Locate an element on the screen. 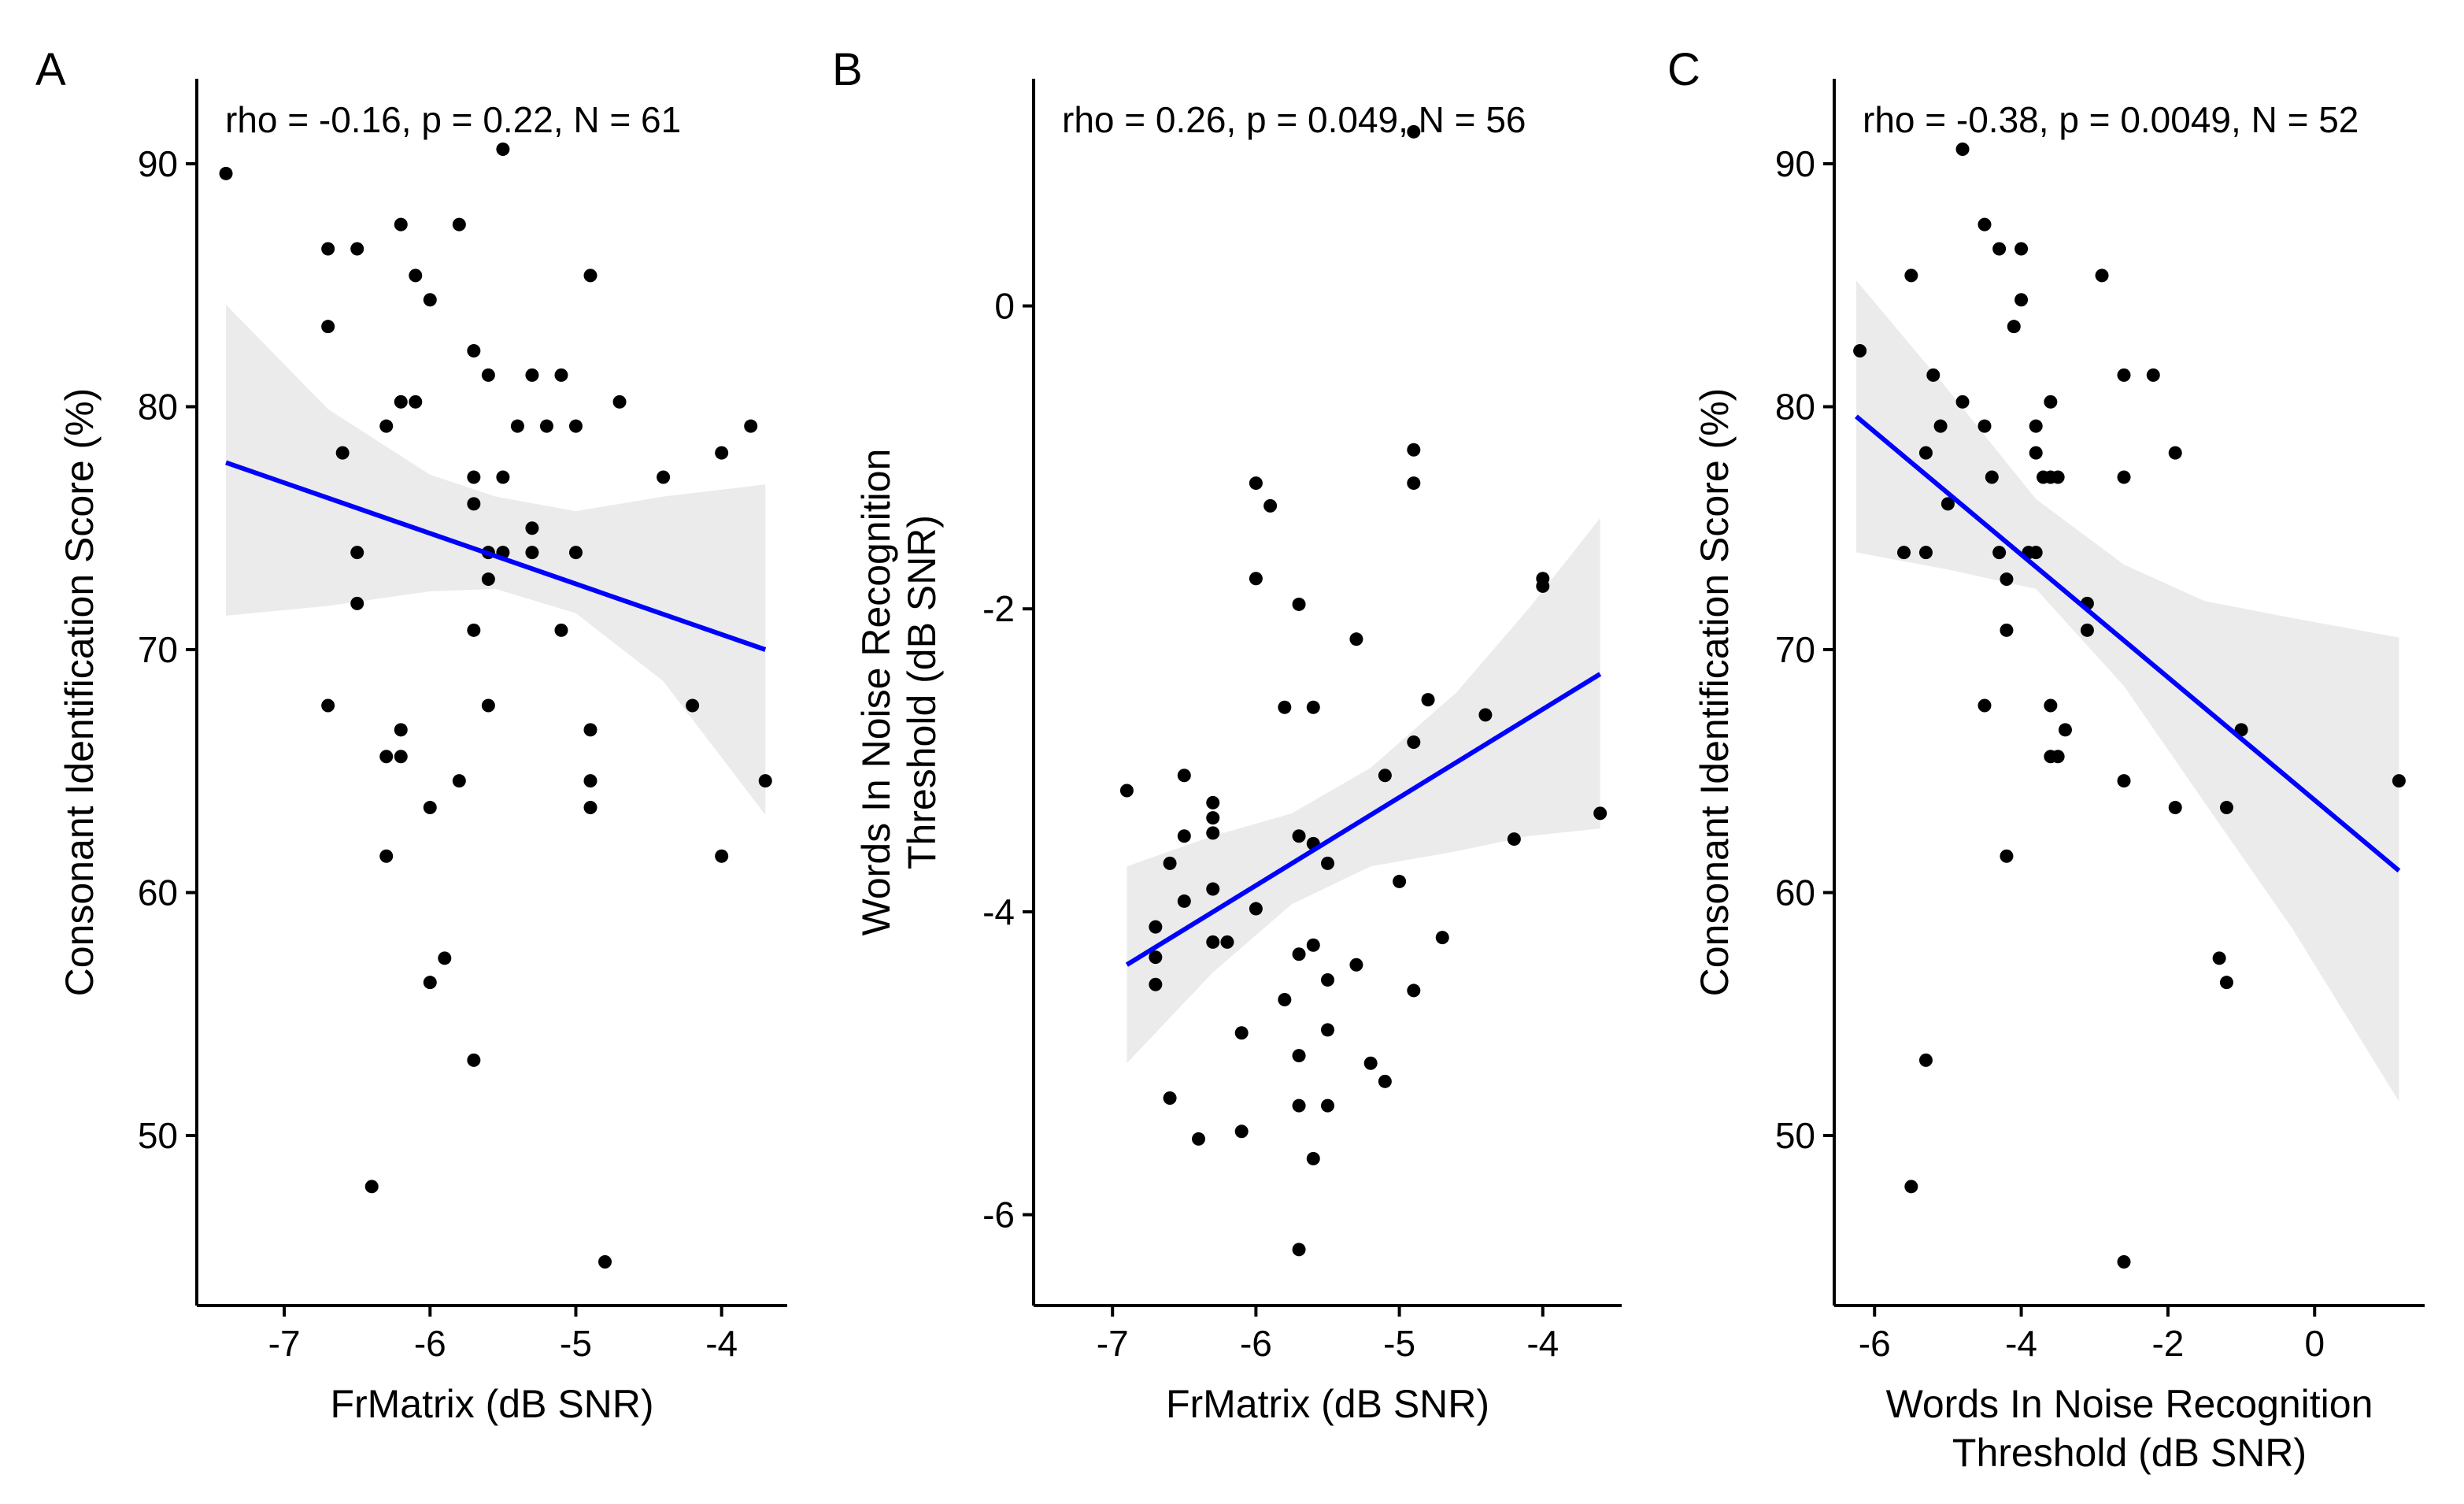 The height and width of the screenshot is (1504, 2464). y-axis-title: Threshold (dB SNR) is located at coordinates (922, 692).